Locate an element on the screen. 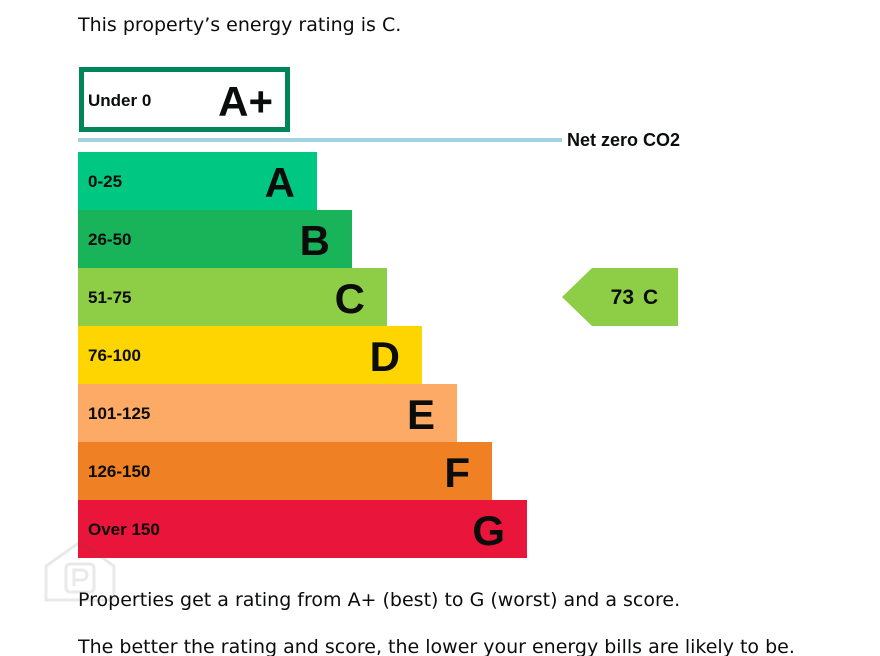  current-rating-arrow is located at coordinates (620, 297).